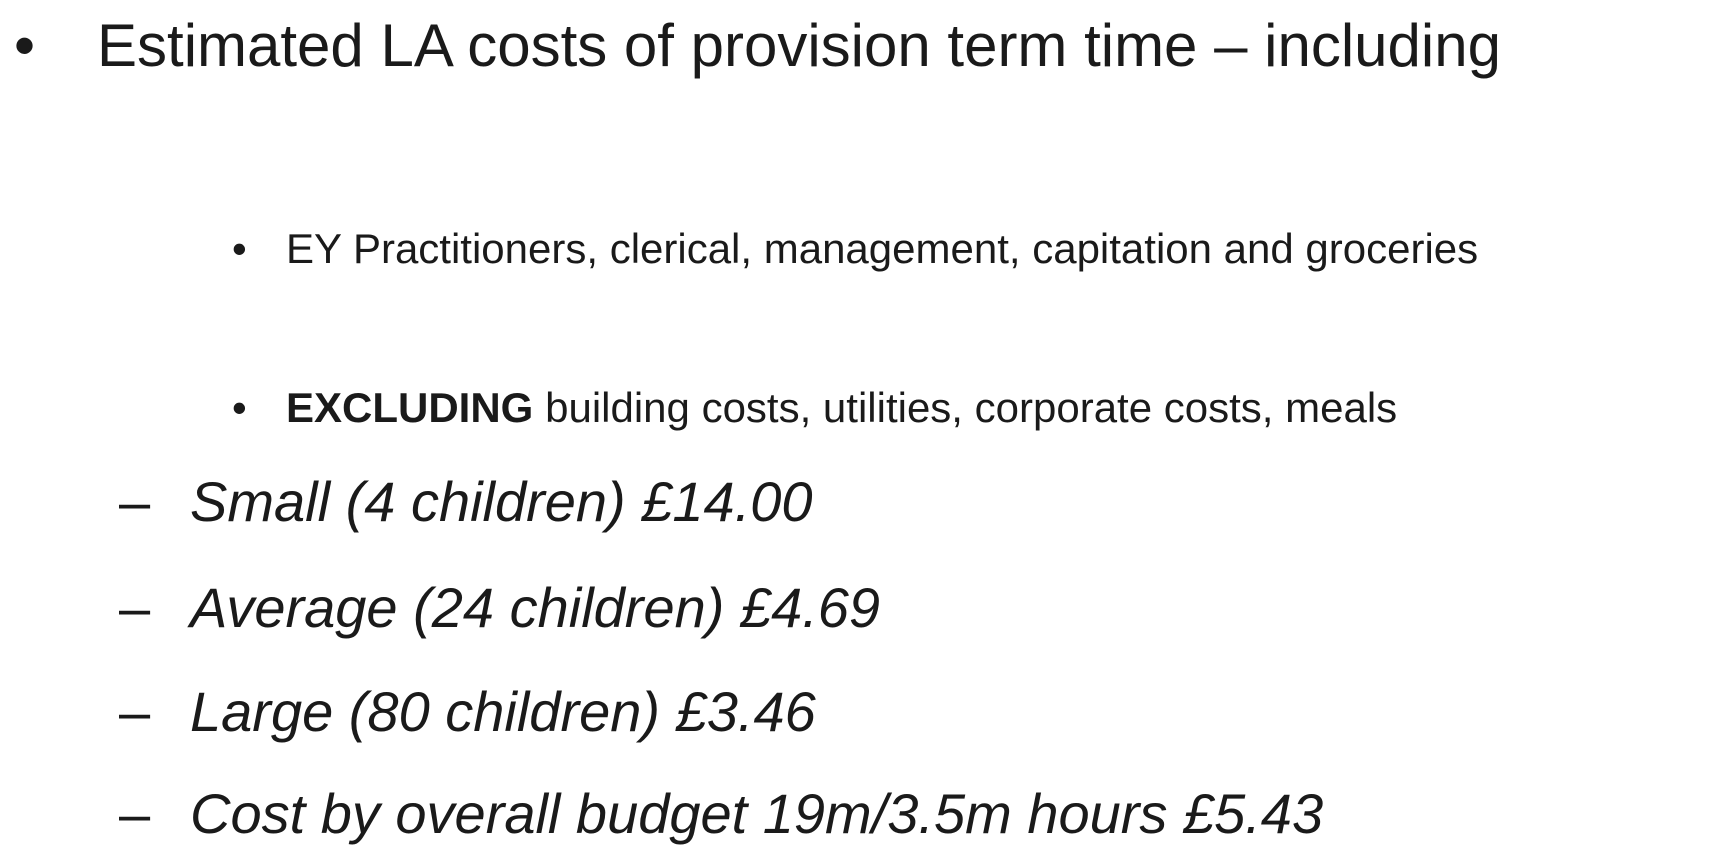 This screenshot has width=1733, height=849. What do you see at coordinates (501, 501) in the screenshot?
I see `dash-item: Small (4 children) £14.00` at bounding box center [501, 501].